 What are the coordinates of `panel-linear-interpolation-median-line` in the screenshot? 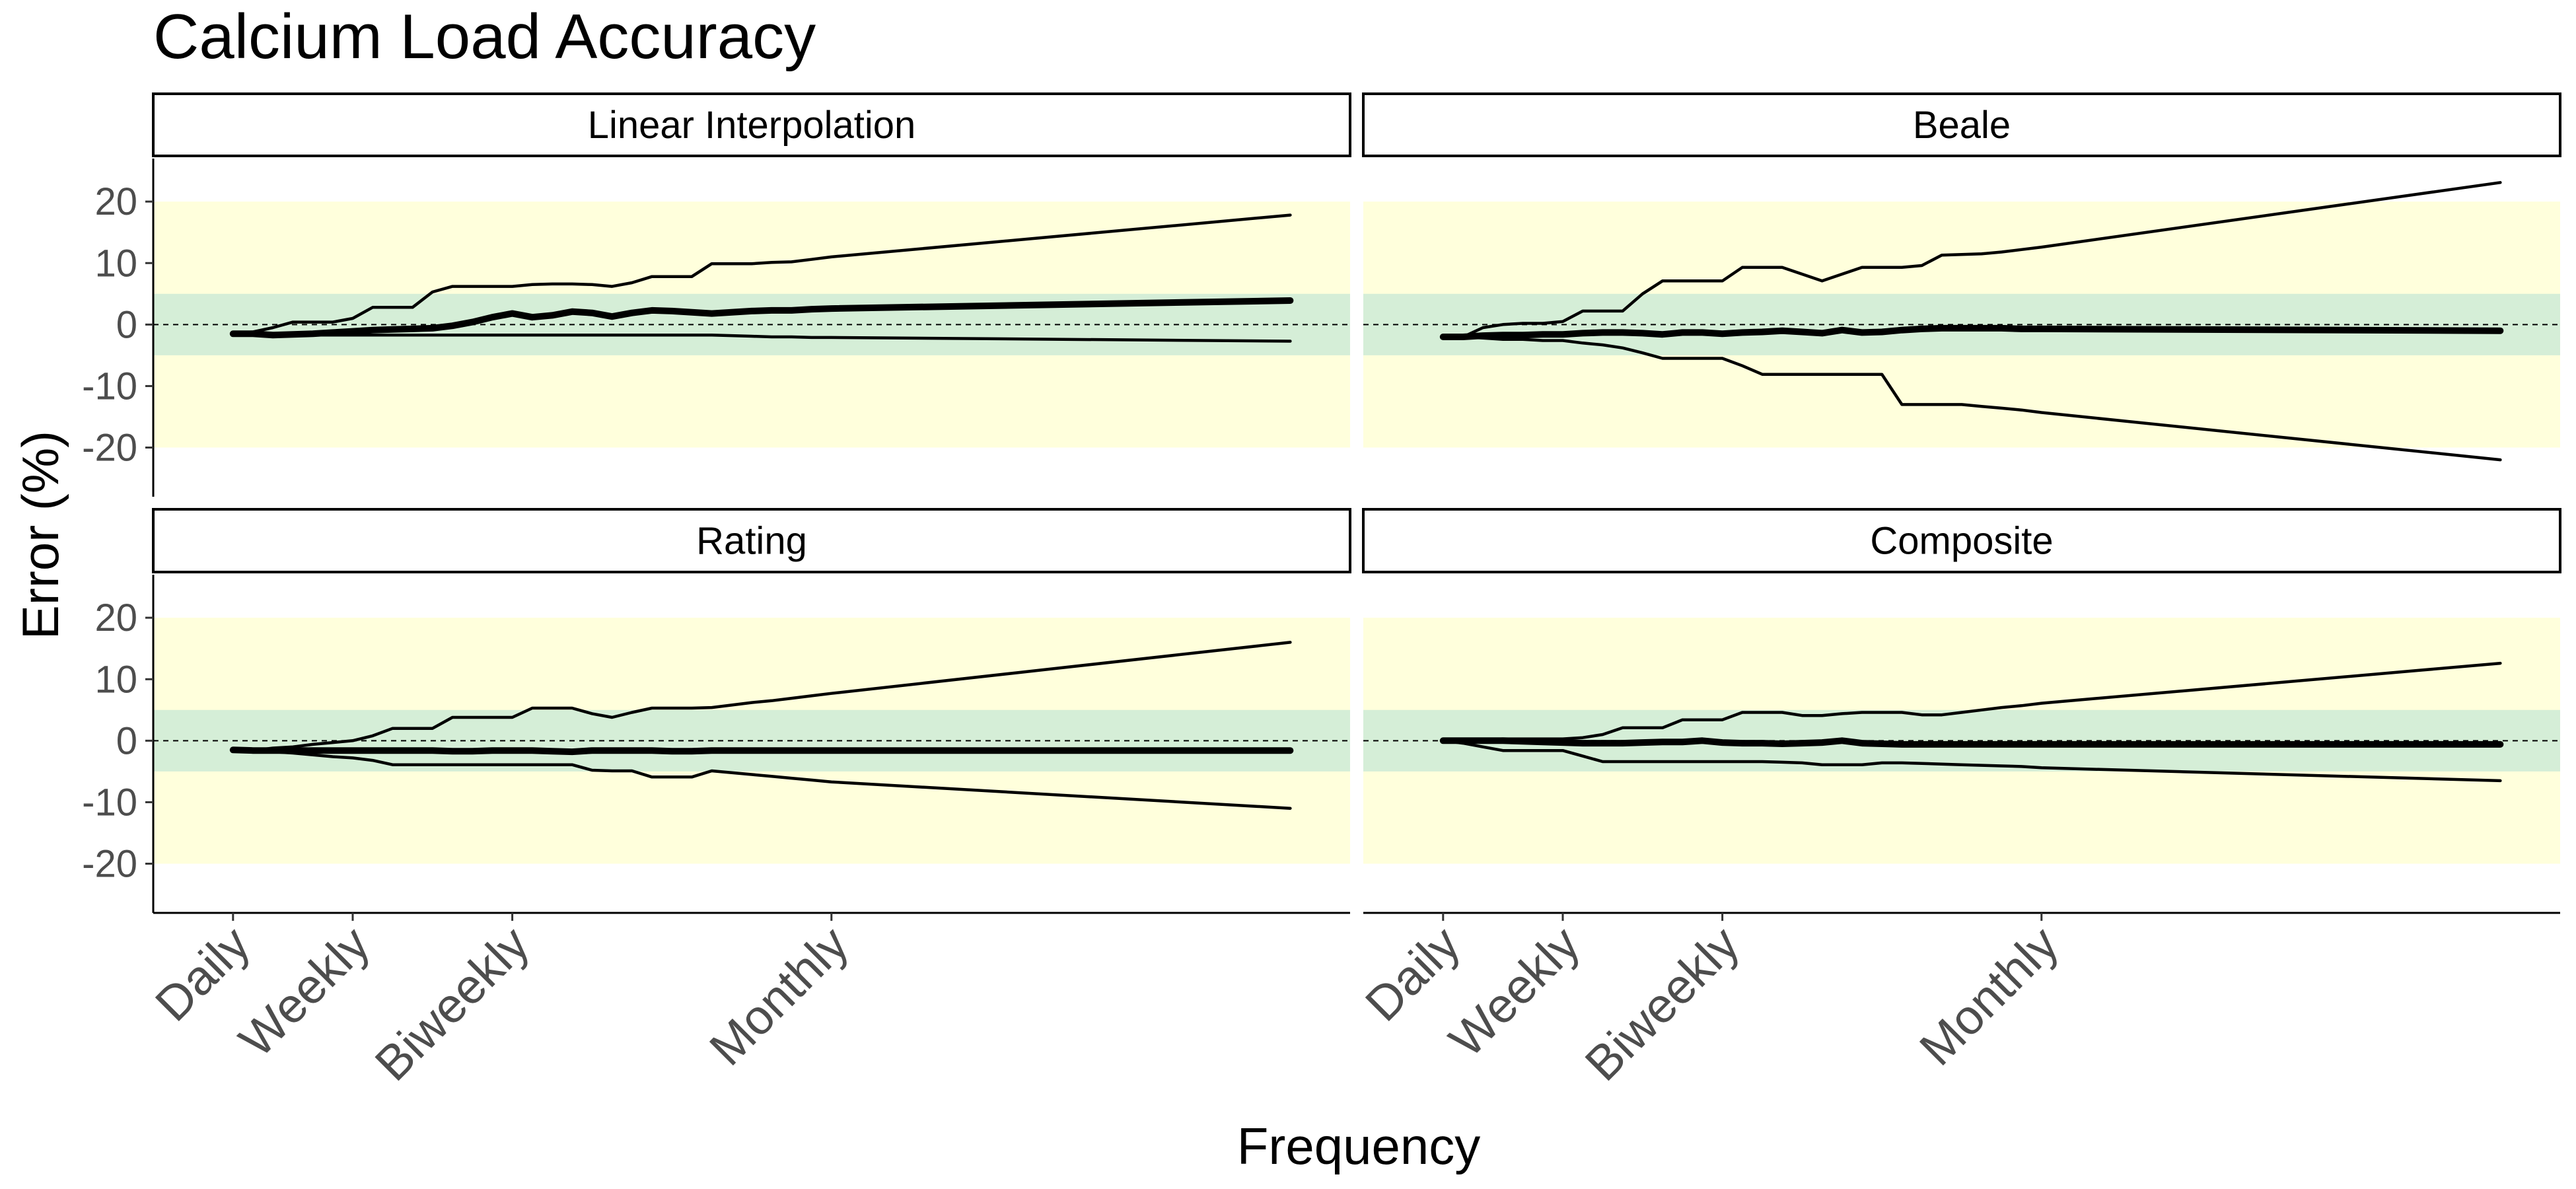 It's located at (762, 318).